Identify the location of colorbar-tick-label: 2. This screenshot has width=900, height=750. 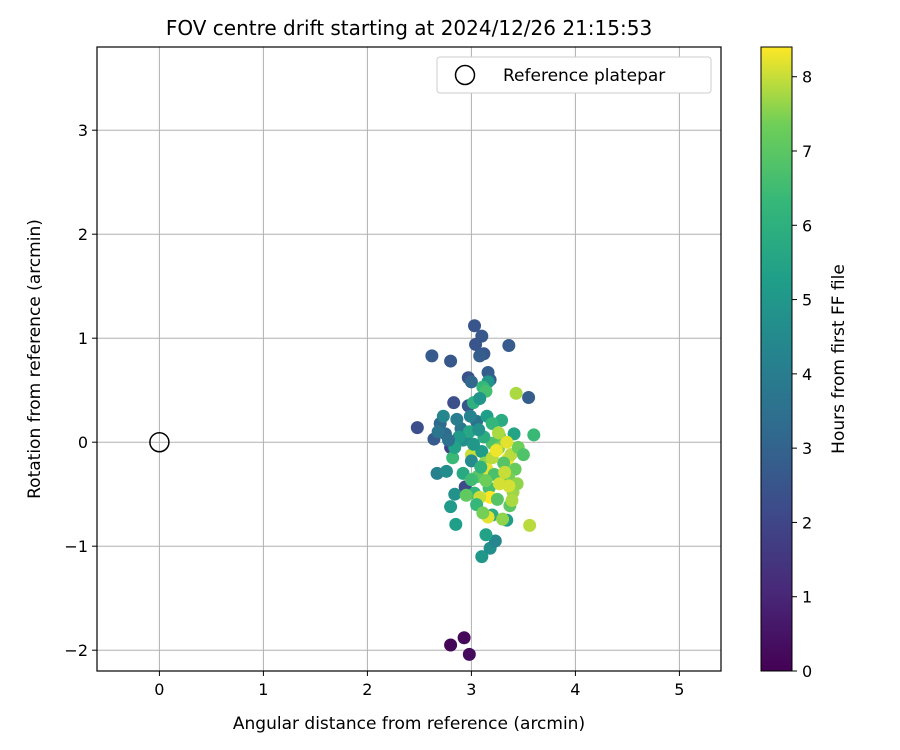
(807, 522).